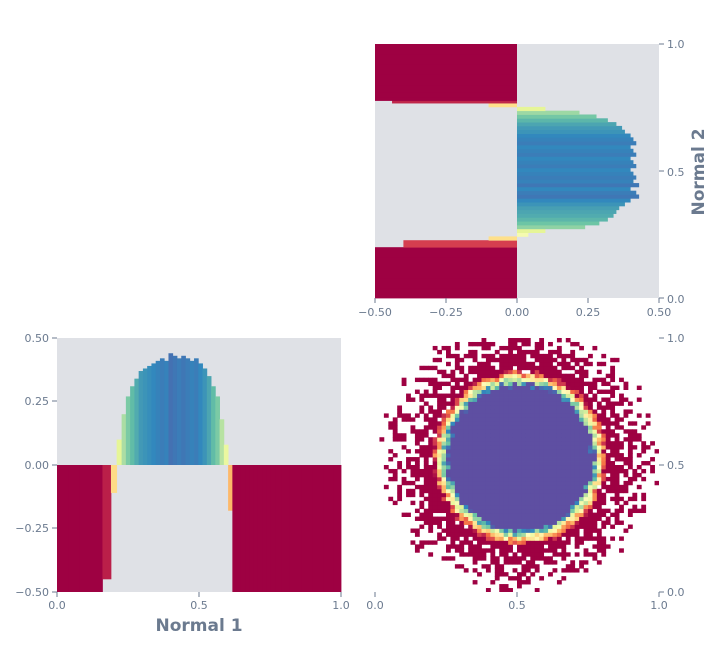 This screenshot has height=648, width=720. Describe the element at coordinates (507, 171) in the screenshot. I see `top-right-bars` at that location.